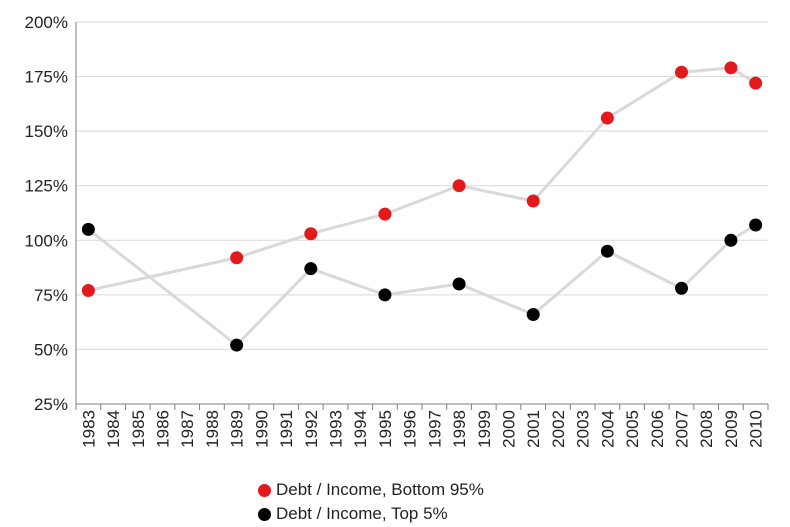 This screenshot has width=790, height=527. What do you see at coordinates (459, 186) in the screenshot?
I see `point-bottom95-1998` at bounding box center [459, 186].